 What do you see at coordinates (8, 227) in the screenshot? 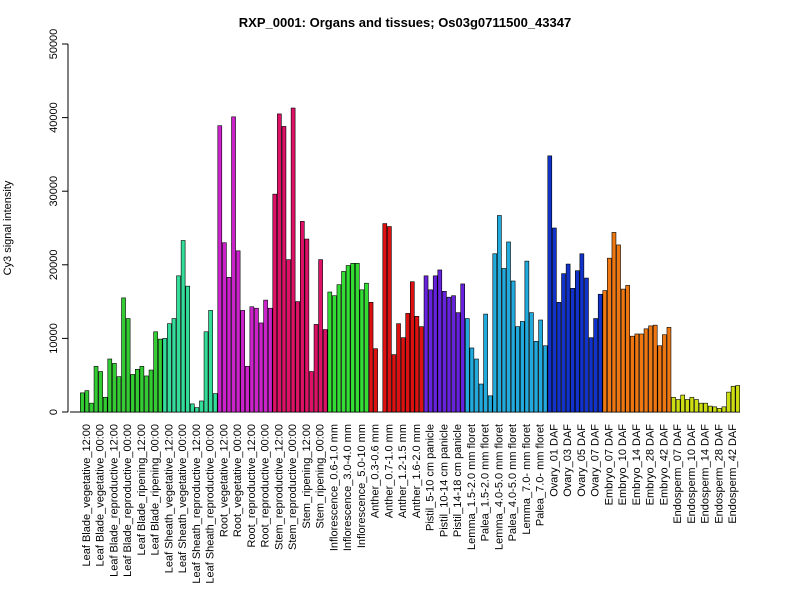
I see `y-axis-label: Cy3 signal intensity` at bounding box center [8, 227].